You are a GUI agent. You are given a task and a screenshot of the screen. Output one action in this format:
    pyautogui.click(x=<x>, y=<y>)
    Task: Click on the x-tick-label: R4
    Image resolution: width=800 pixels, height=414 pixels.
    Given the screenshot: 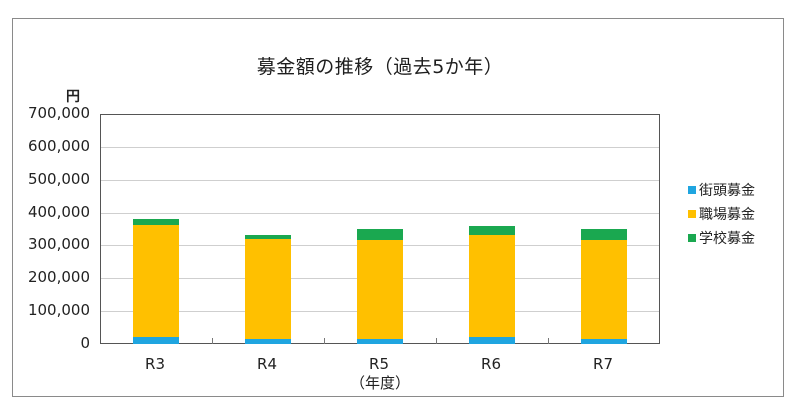 What is the action you would take?
    pyautogui.click(x=267, y=364)
    